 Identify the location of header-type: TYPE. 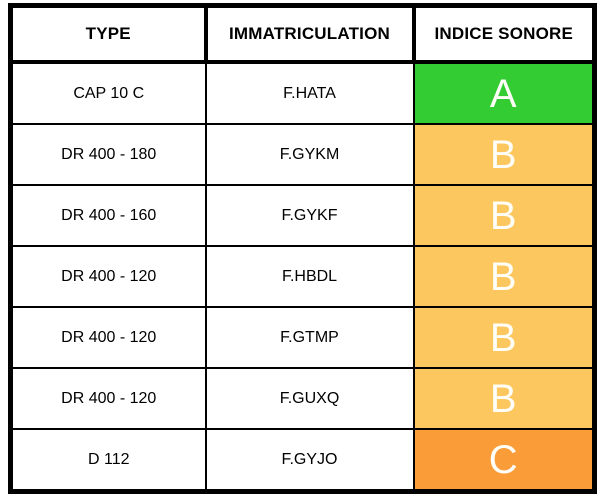
(108, 33).